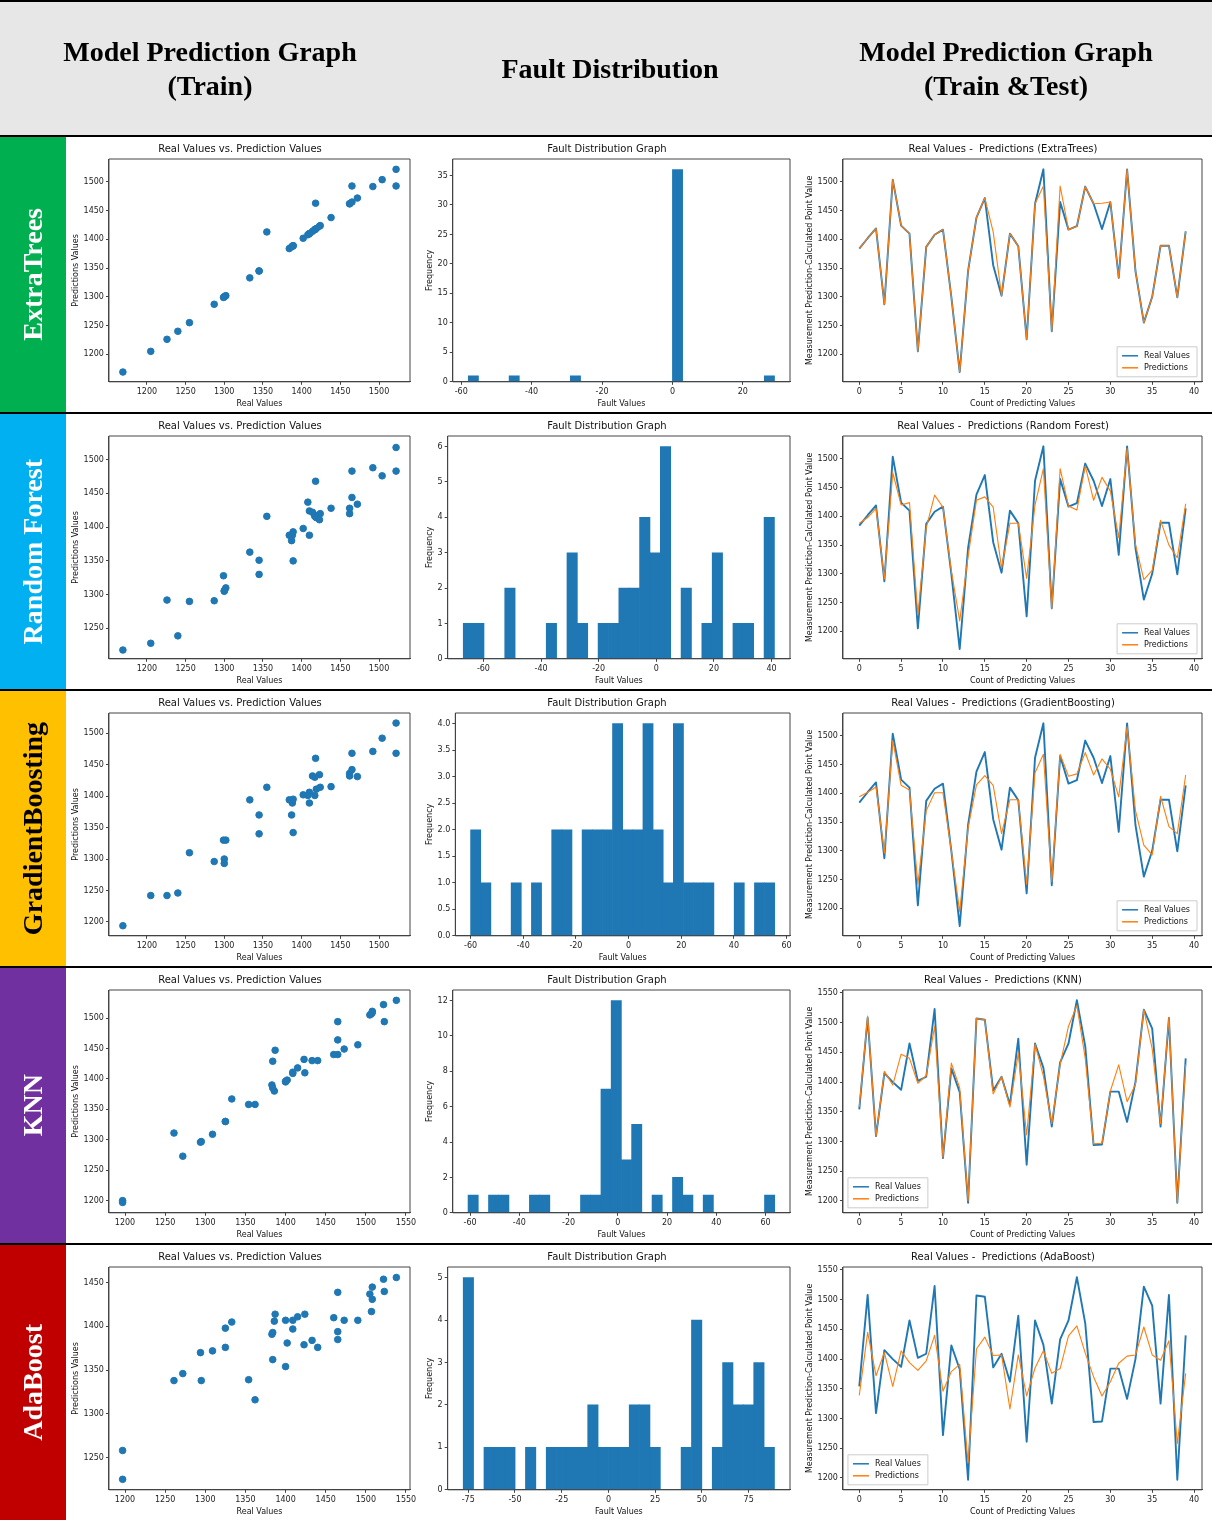 The width and height of the screenshot is (1212, 1520). What do you see at coordinates (1003, 1256) in the screenshot?
I see `chart-title: Real Values - Predictions (AdaBoost)` at bounding box center [1003, 1256].